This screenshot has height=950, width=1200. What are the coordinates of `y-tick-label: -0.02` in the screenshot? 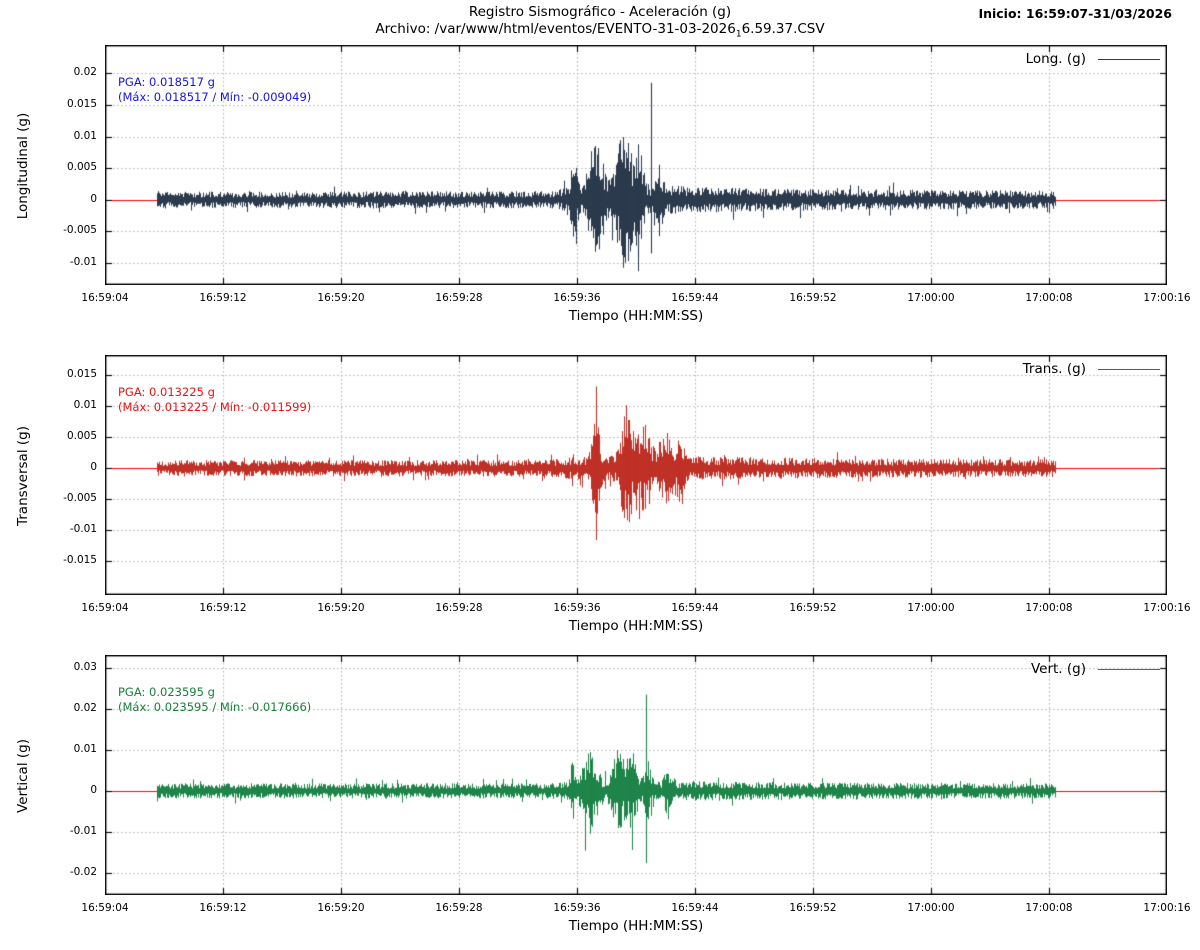 It's located at (83, 871).